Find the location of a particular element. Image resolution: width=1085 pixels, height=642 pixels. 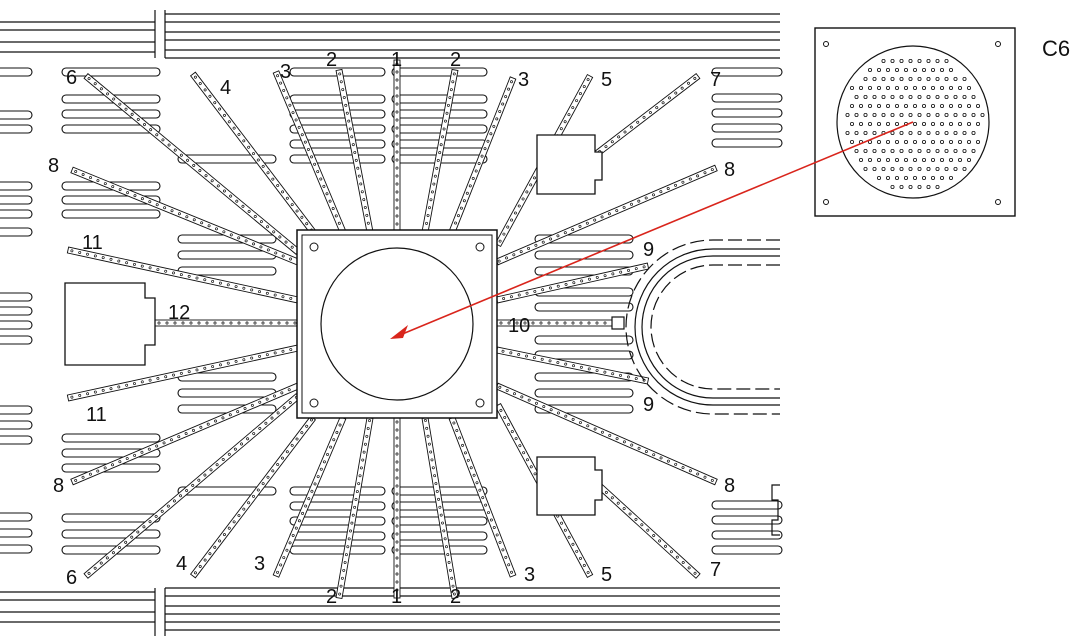

label-7-bottom: 7 is located at coordinates (715, 570).